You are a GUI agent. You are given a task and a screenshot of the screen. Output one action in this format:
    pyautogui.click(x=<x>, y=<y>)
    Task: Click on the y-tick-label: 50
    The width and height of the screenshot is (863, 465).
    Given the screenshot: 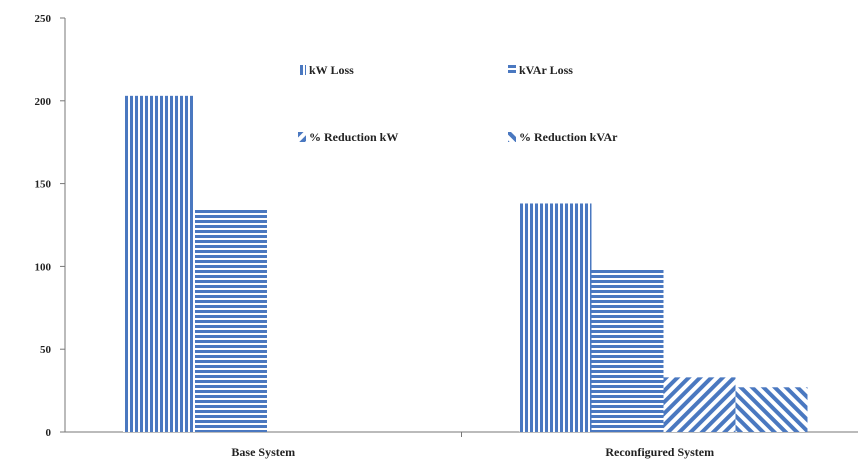 What is the action you would take?
    pyautogui.click(x=46, y=350)
    